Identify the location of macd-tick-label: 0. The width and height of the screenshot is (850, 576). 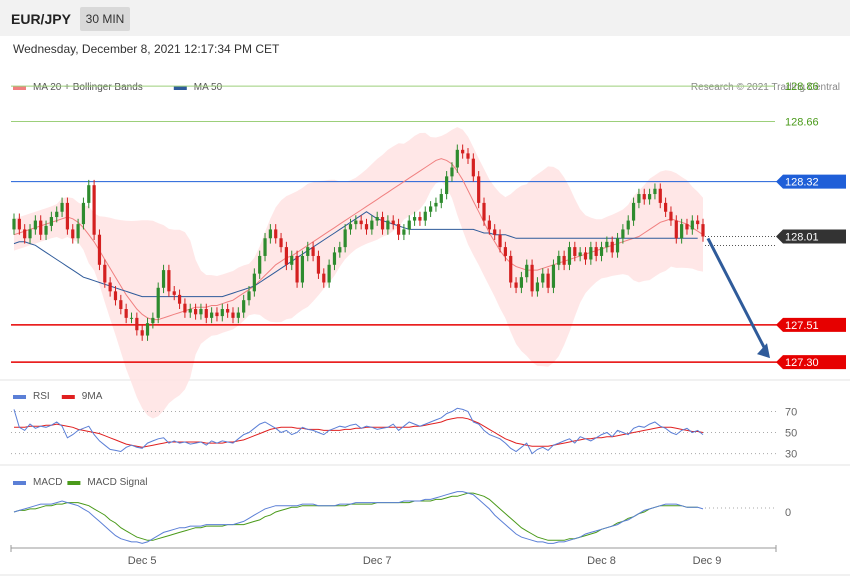
(788, 513).